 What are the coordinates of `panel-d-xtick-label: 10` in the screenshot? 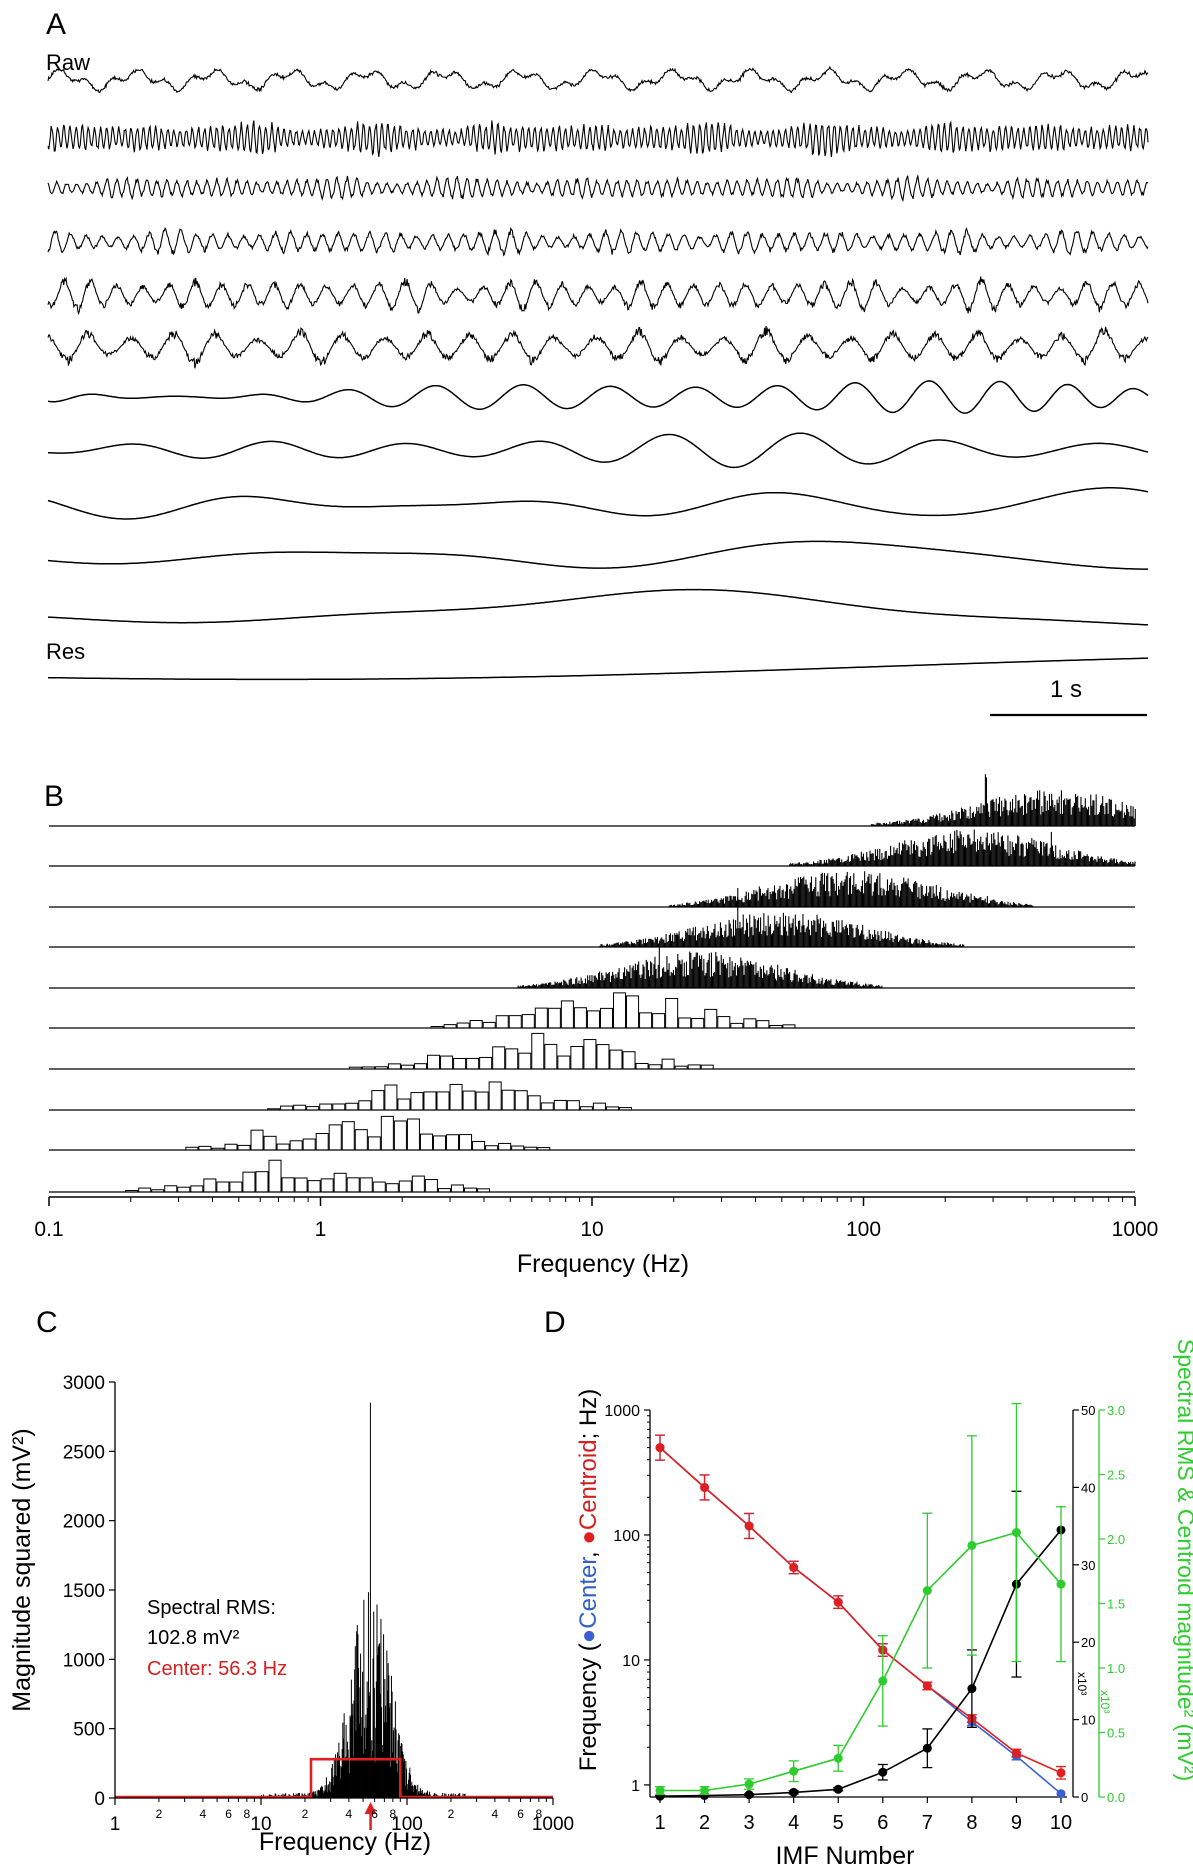 It's located at (1061, 1823).